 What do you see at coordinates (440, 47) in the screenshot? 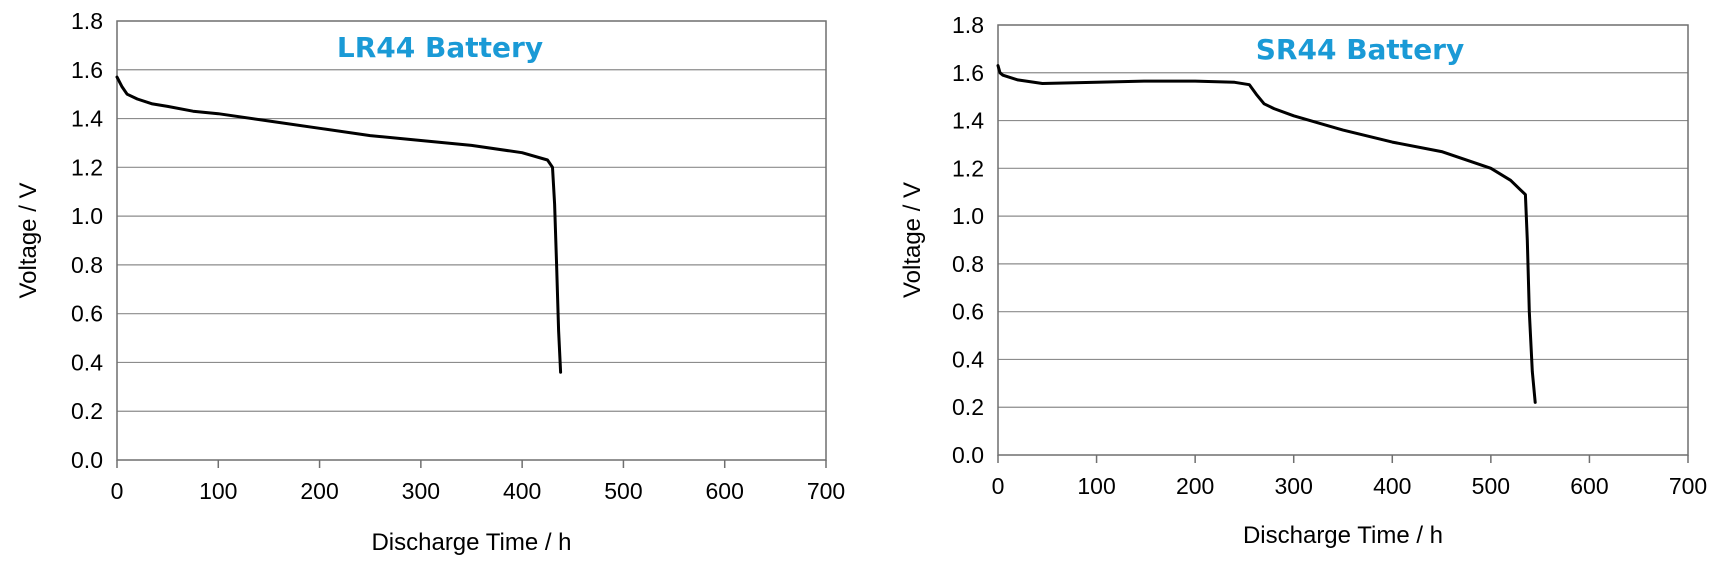
I see `chart-title: LR44 Battery` at bounding box center [440, 47].